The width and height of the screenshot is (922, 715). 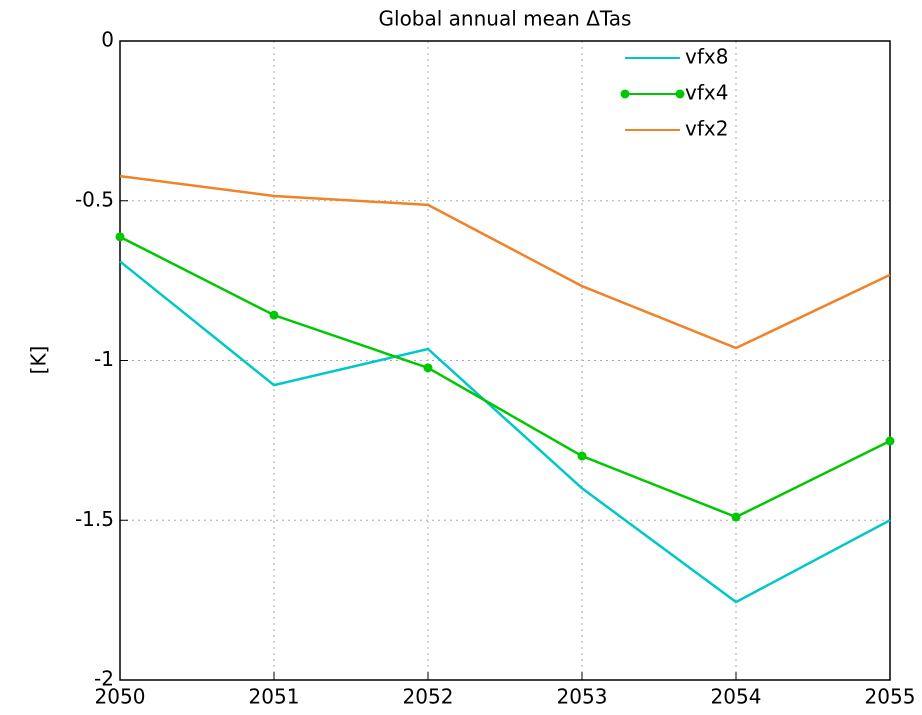 What do you see at coordinates (706, 129) in the screenshot?
I see `legend-label: vfx2` at bounding box center [706, 129].